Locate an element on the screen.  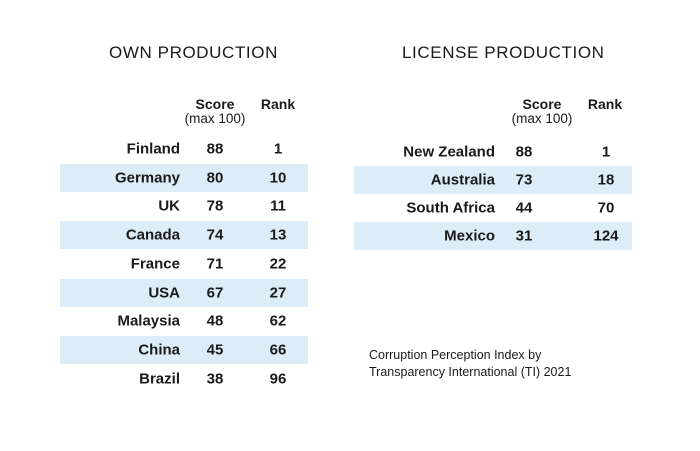
score-cell: 80 is located at coordinates (215, 178).